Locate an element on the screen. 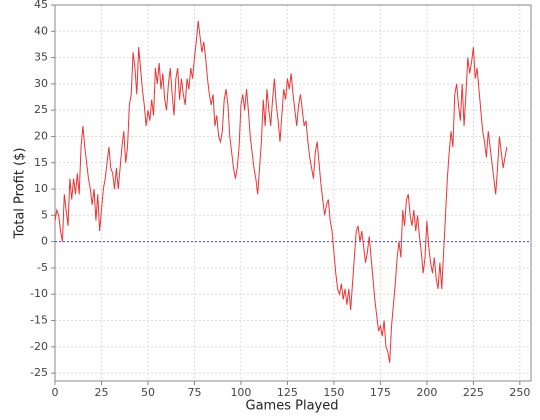 This screenshot has width=540, height=420. x-axis-label: Games Played is located at coordinates (292, 406).